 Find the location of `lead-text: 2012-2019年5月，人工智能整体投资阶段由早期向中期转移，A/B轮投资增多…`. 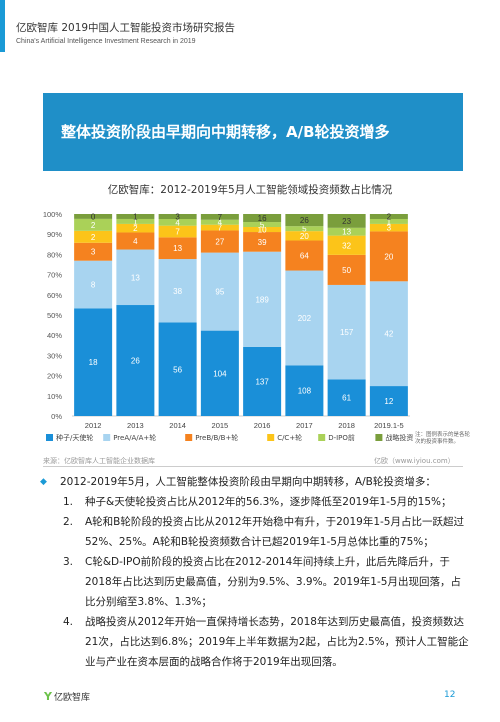

lead-text: 2012-2019年5月，人工智能整体投资阶段由早期向中期转移，A/B轮投资增多… is located at coordinates (248, 482).